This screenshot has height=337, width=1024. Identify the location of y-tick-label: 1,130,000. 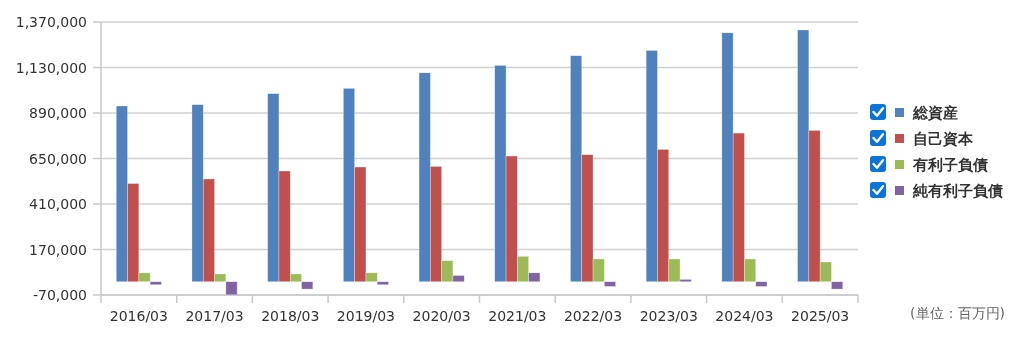
(51, 67).